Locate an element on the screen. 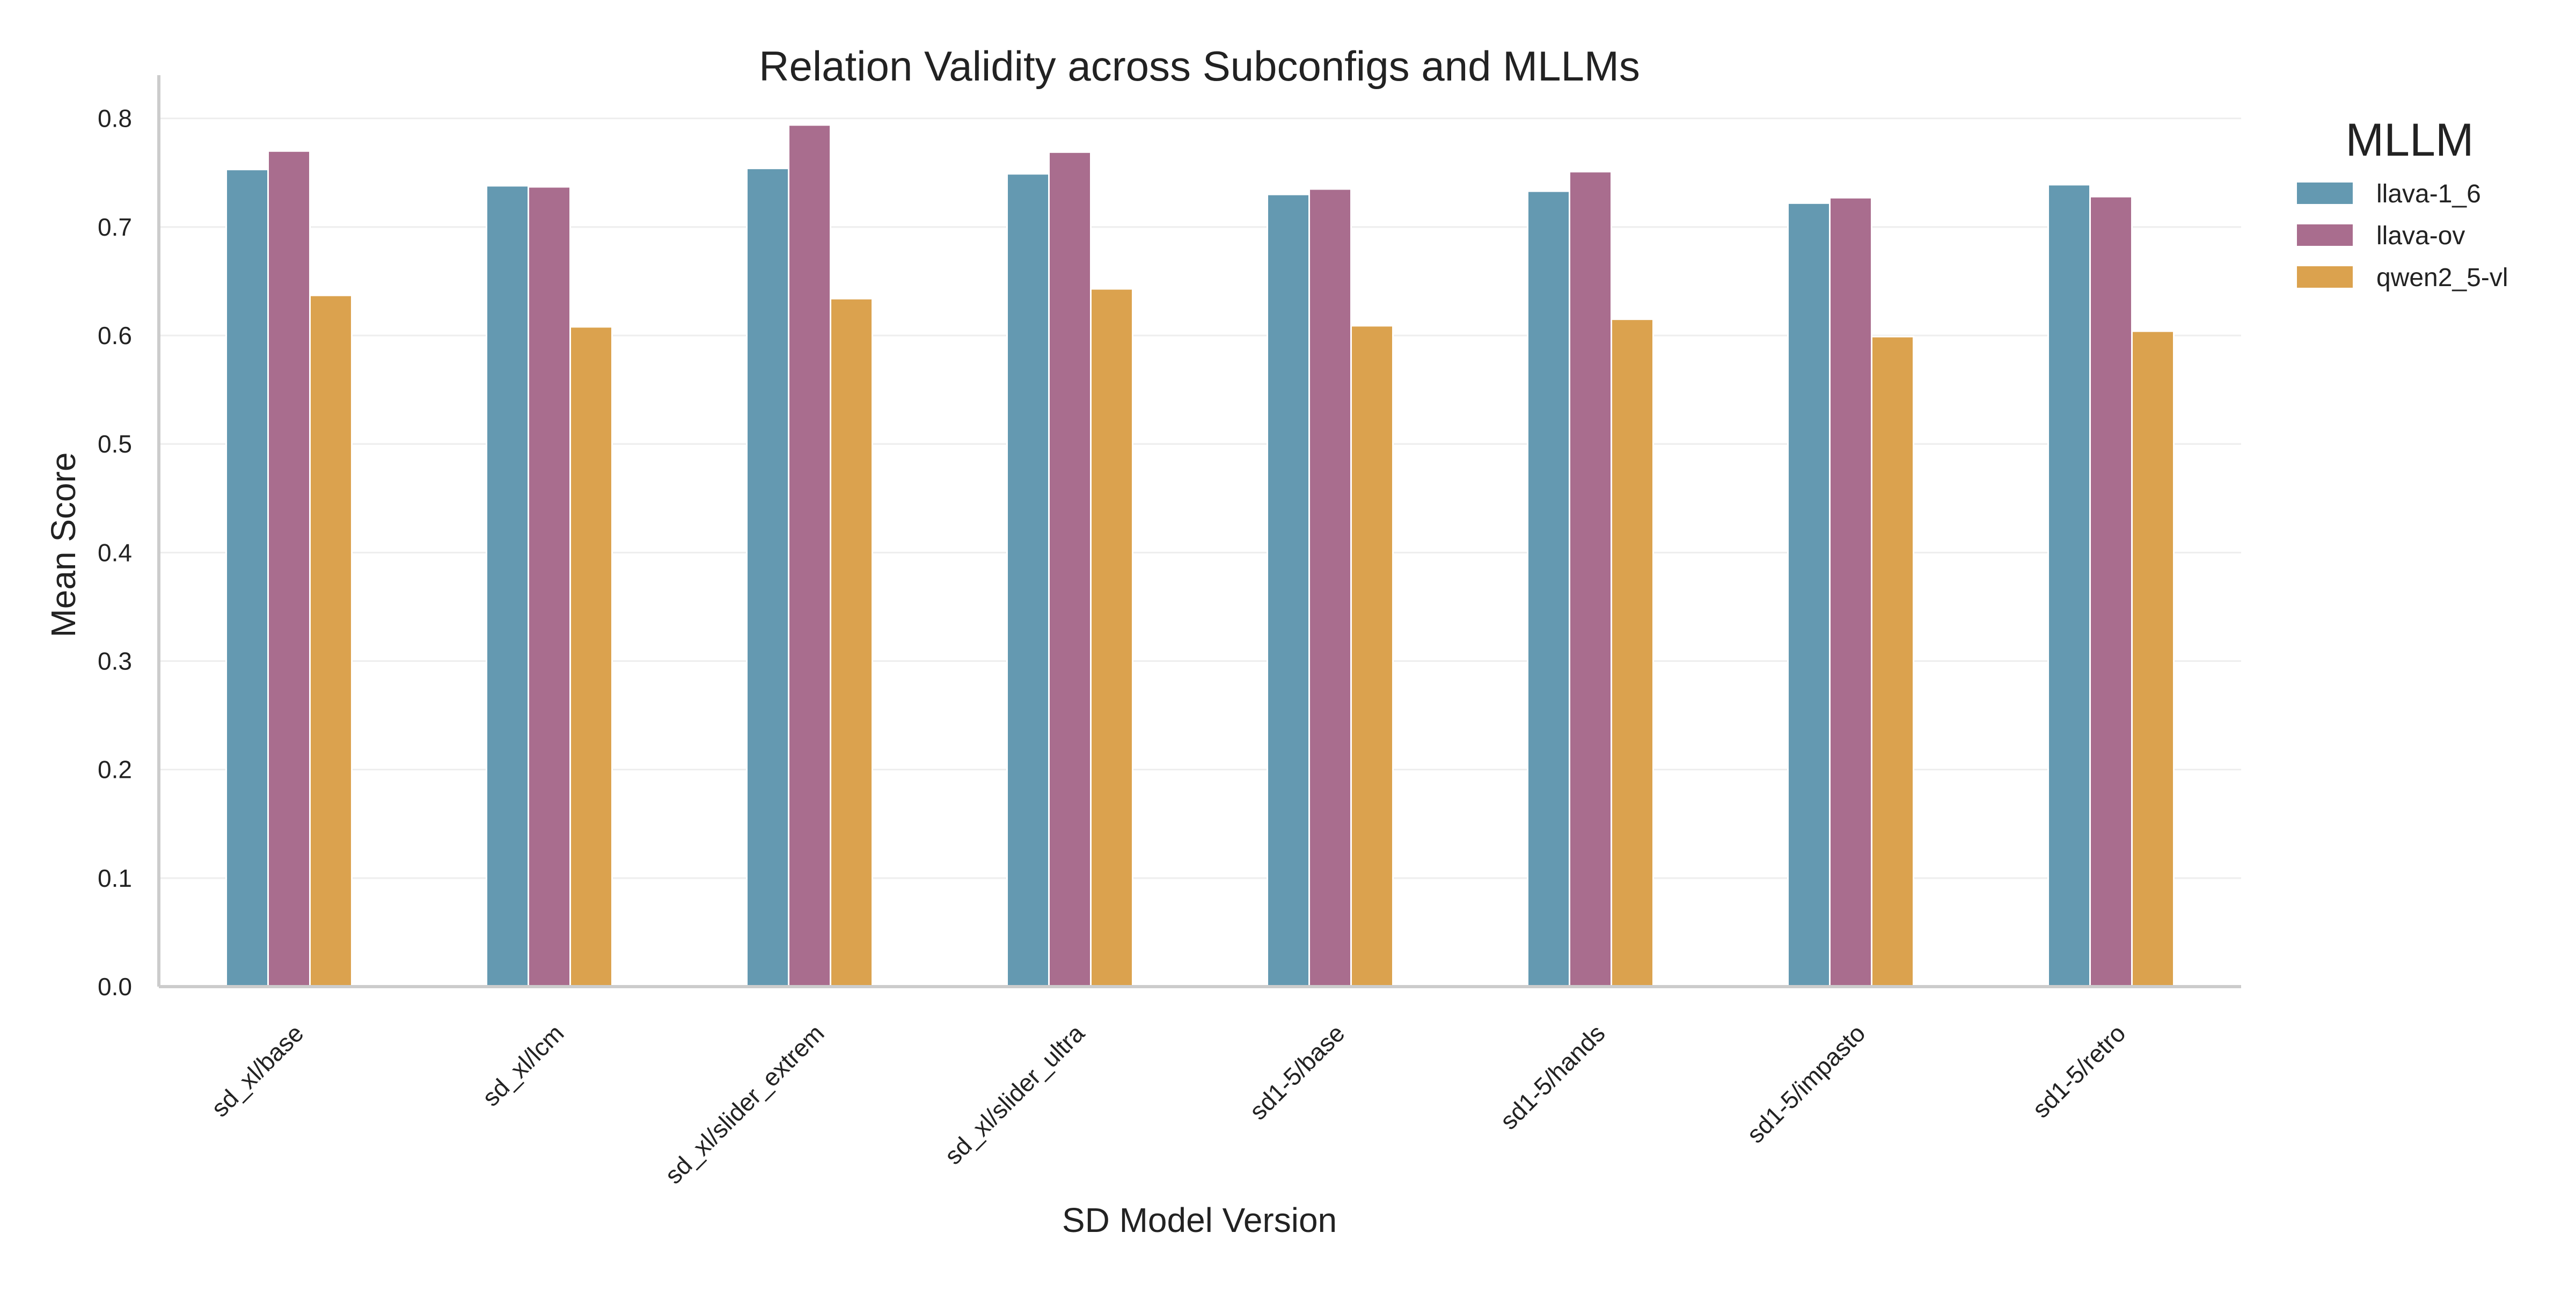 This screenshot has width=2576, height=1291. y-tick-label: 0.6 is located at coordinates (115, 335).